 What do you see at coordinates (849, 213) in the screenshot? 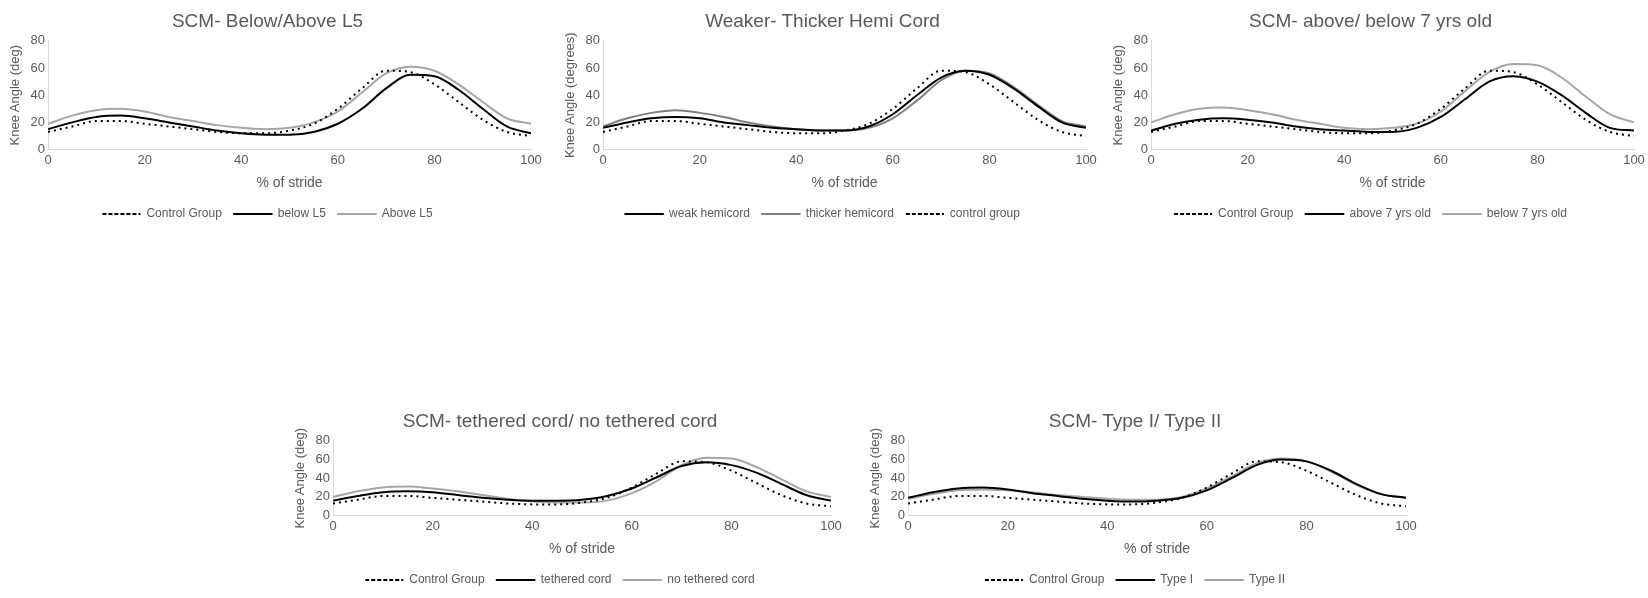
I see `legend-label: thicker hemicord` at bounding box center [849, 213].